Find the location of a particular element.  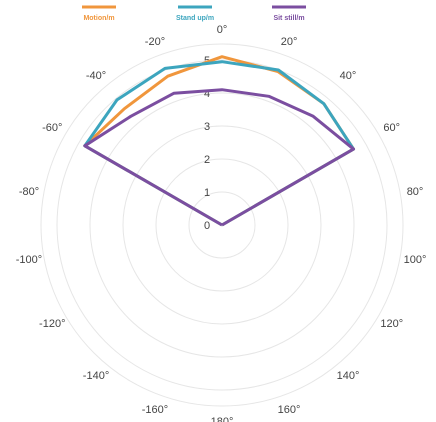

radial-tick-4: 4 is located at coordinates (207, 94).